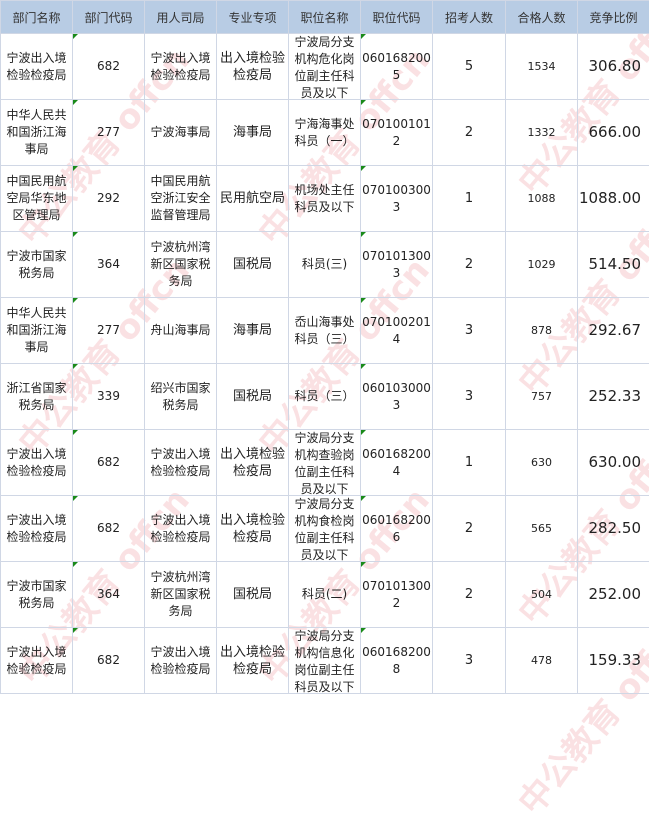 This screenshot has height=823, width=649. Describe the element at coordinates (542, 67) in the screenshot. I see `cell-qualified-count: 1534` at that location.